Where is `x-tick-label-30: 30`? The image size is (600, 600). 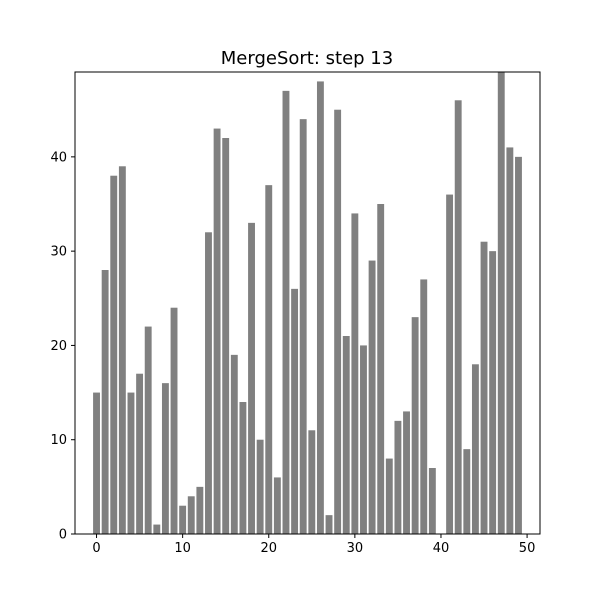
x-tick-label-30: 30 is located at coordinates (355, 548).